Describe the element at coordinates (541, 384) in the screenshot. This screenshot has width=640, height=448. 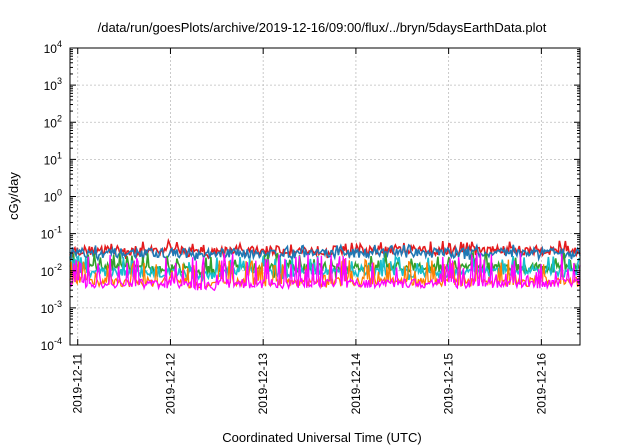
I see `x-tick-label: 2019-12-16` at that location.